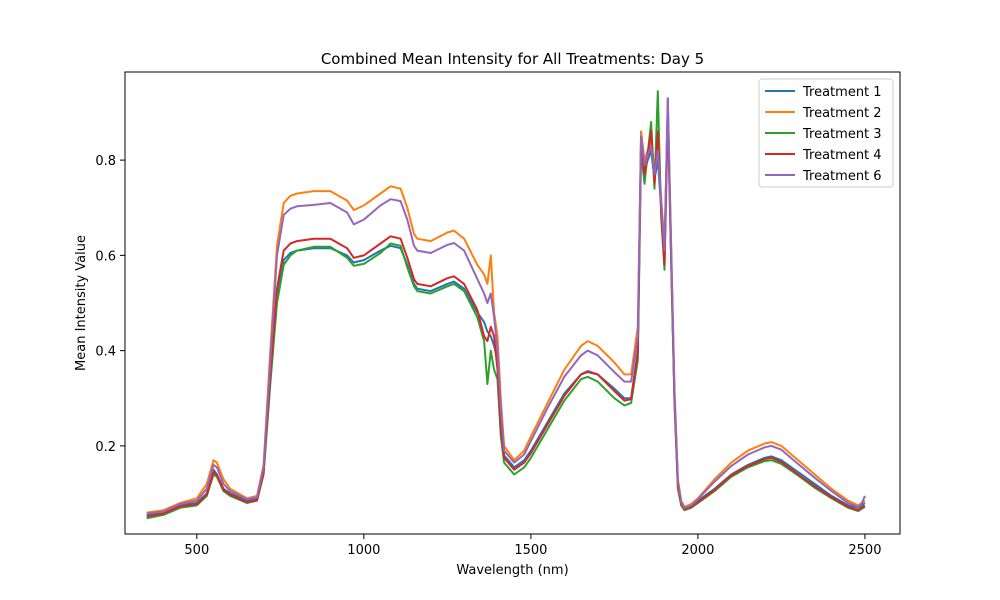  I want to click on legend-frame, so click(826, 133).